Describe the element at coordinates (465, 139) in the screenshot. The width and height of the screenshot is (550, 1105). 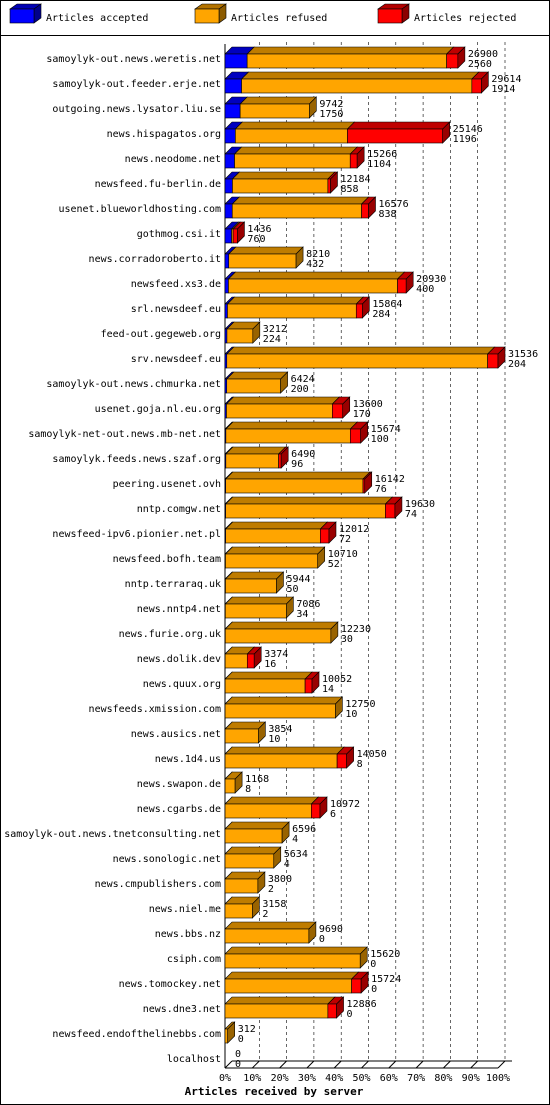
I see `accepted-label: 1196` at that location.